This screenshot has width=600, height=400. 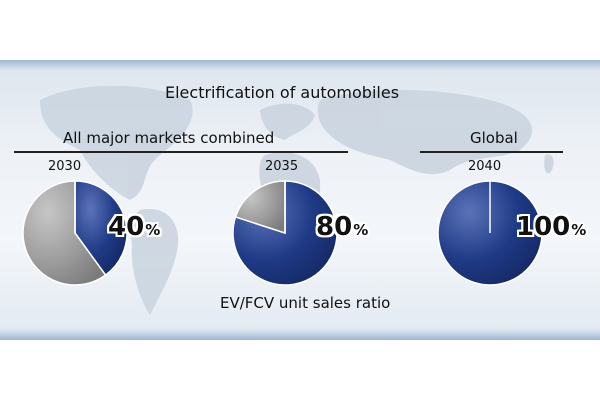 I want to click on pie-2040-percent-label: 100%, so click(x=551, y=227).